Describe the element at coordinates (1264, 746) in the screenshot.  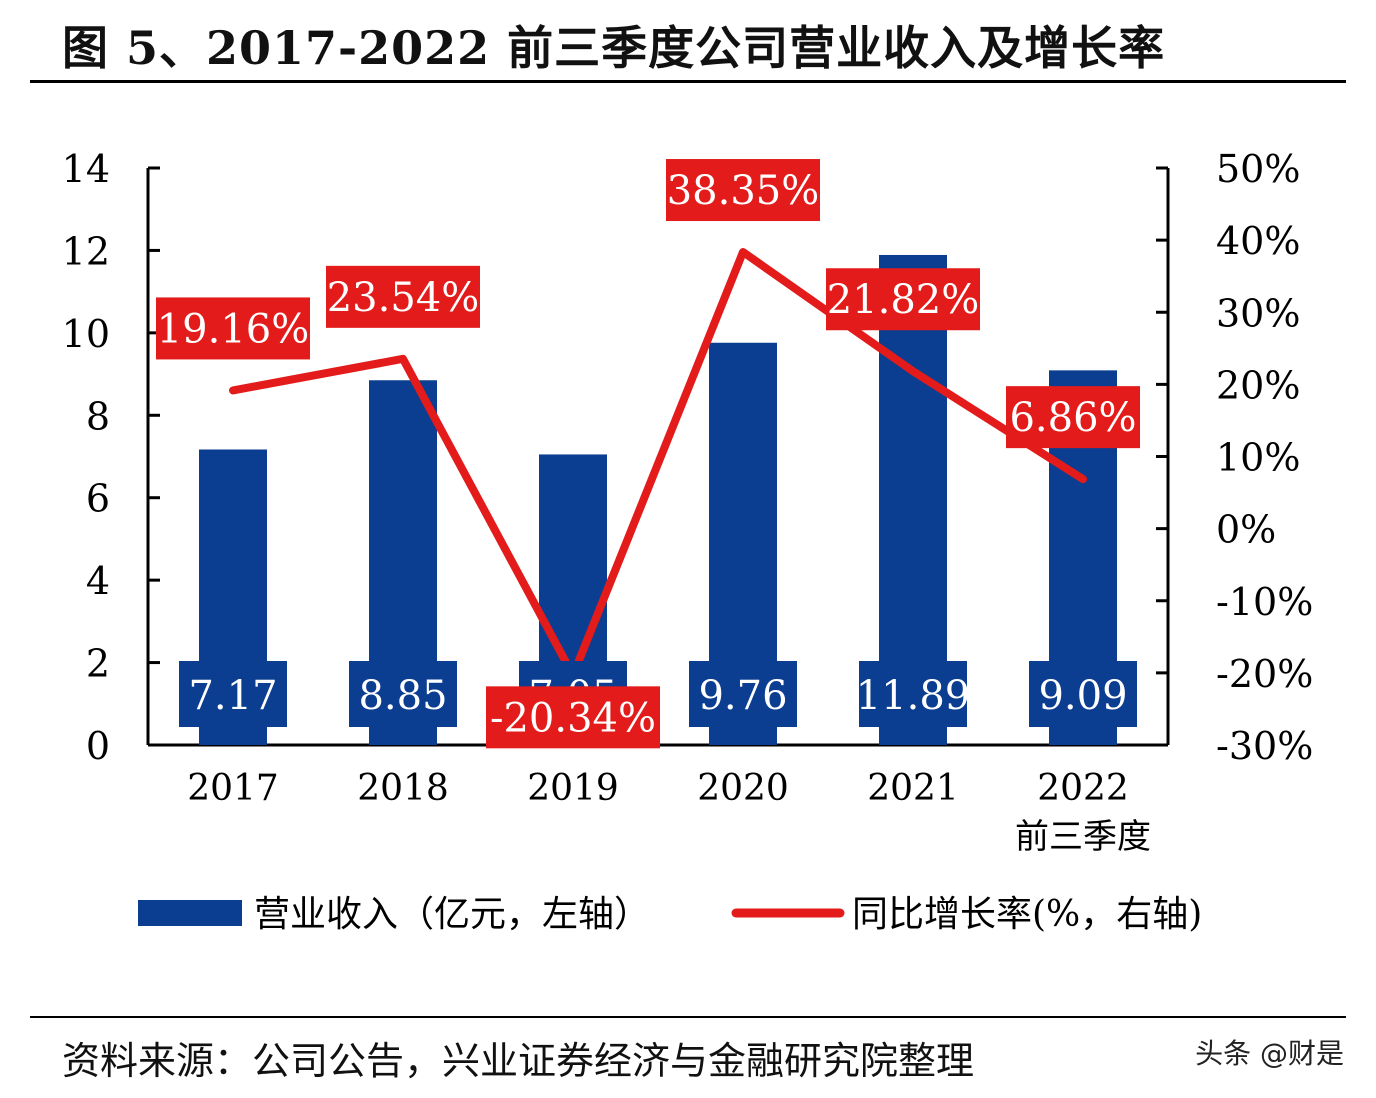
I see `right-tick-label: -30%` at that location.